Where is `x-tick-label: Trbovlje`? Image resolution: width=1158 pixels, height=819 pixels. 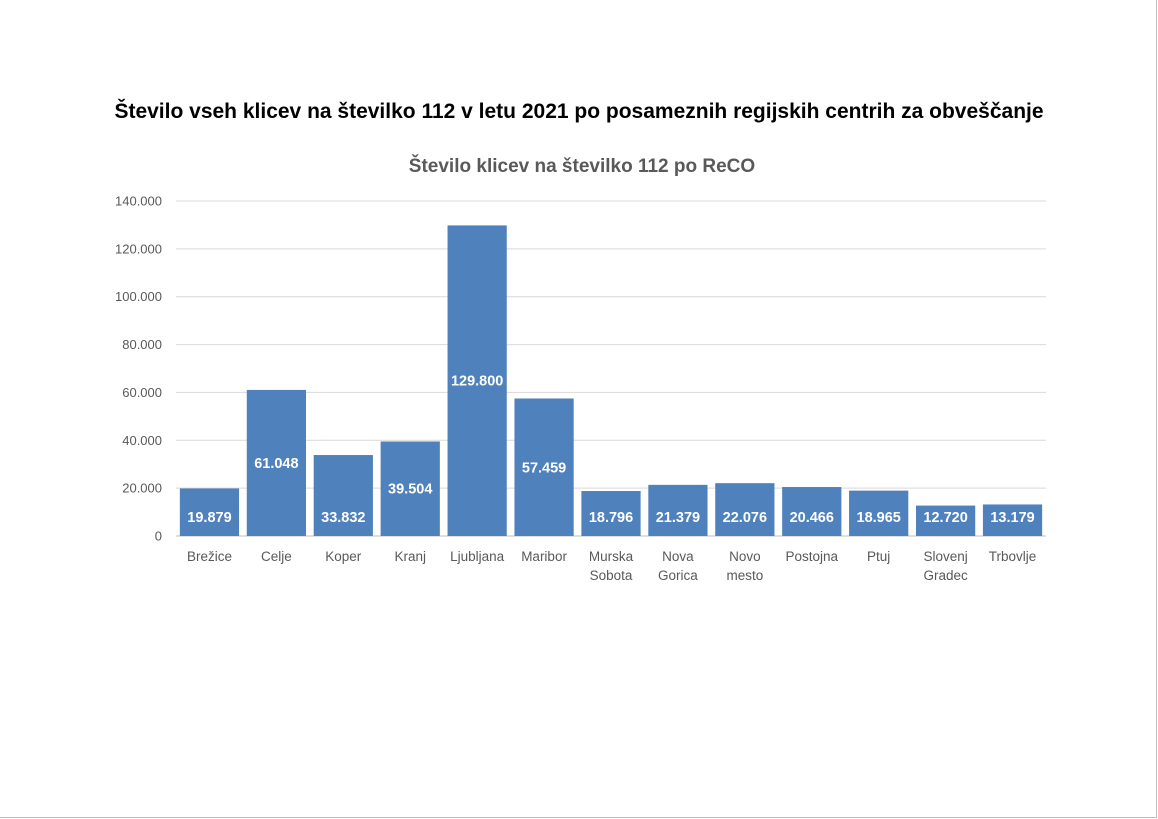
x-tick-label: Trbovlje is located at coordinates (1013, 556).